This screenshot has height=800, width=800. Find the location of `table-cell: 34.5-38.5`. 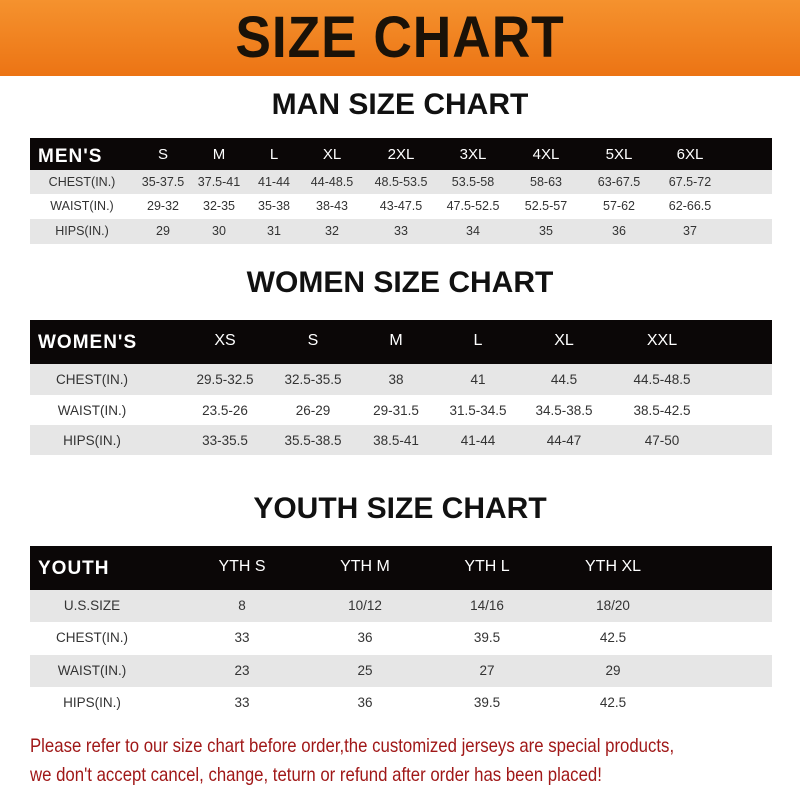

table-cell: 34.5-38.5 is located at coordinates (564, 410).